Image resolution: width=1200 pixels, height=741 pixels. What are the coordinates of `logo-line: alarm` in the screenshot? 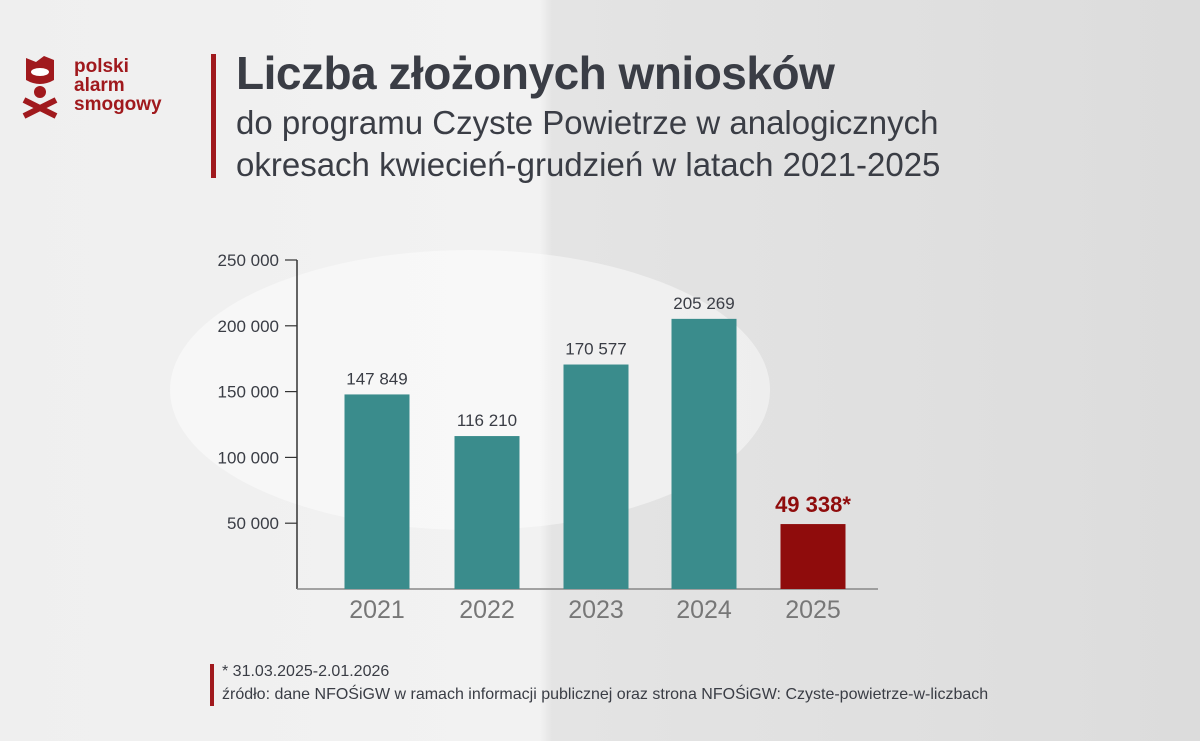 It's located at (99, 85).